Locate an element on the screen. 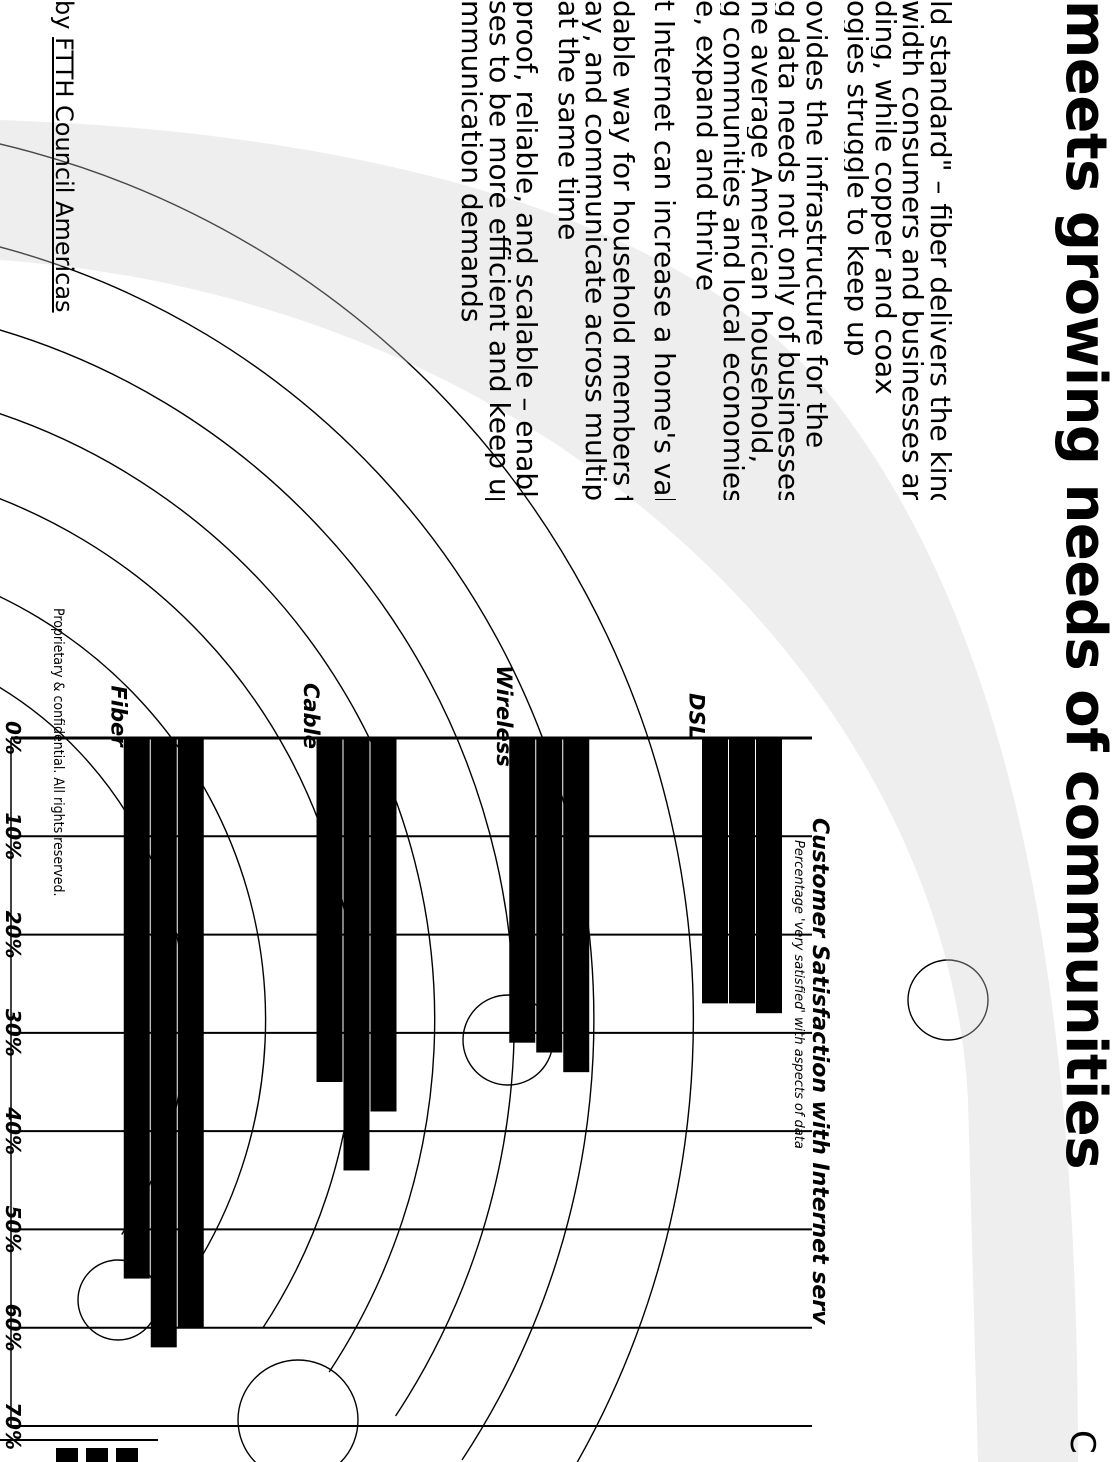  axis-tick-label: 70% is located at coordinates (13, 1426).